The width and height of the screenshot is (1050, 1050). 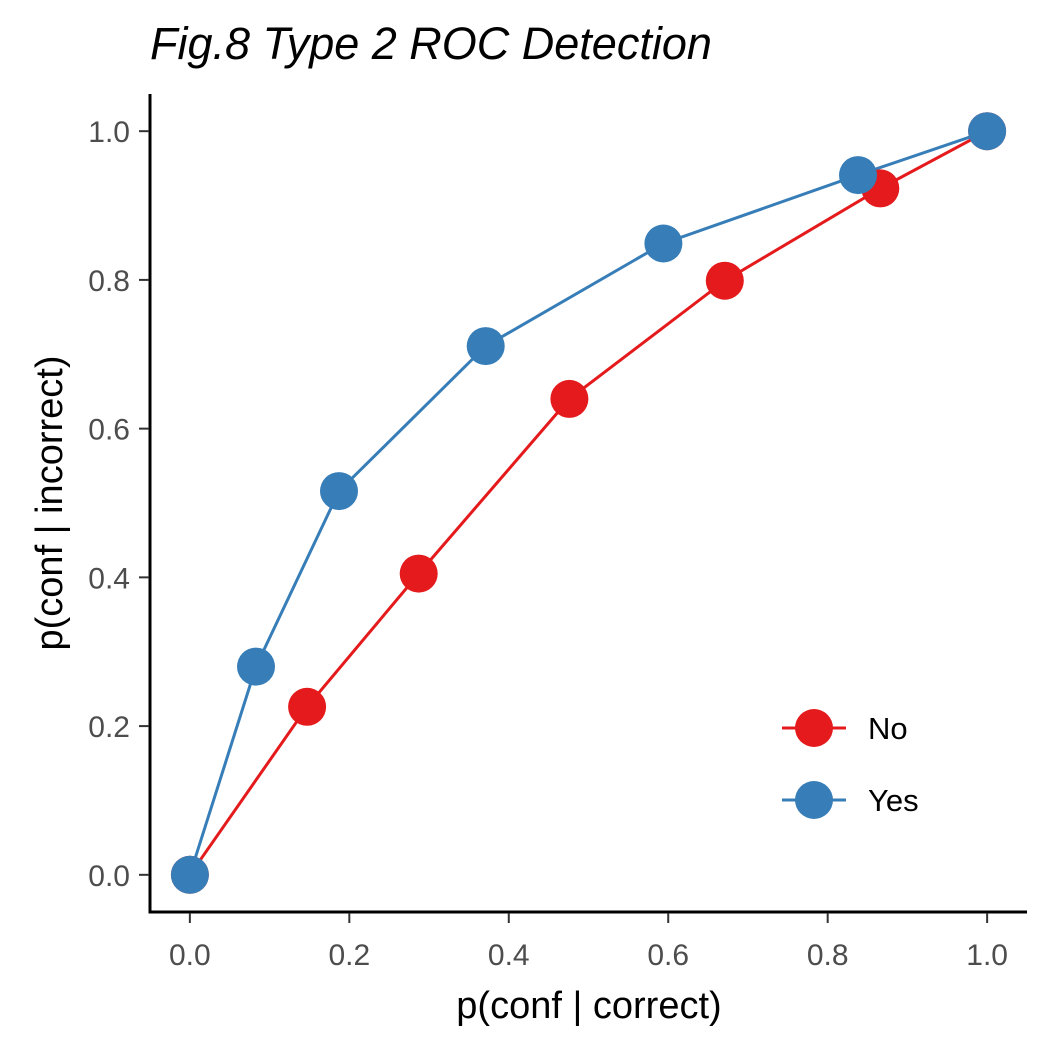 What do you see at coordinates (190, 955) in the screenshot?
I see `x-tick-label: 0.0` at bounding box center [190, 955].